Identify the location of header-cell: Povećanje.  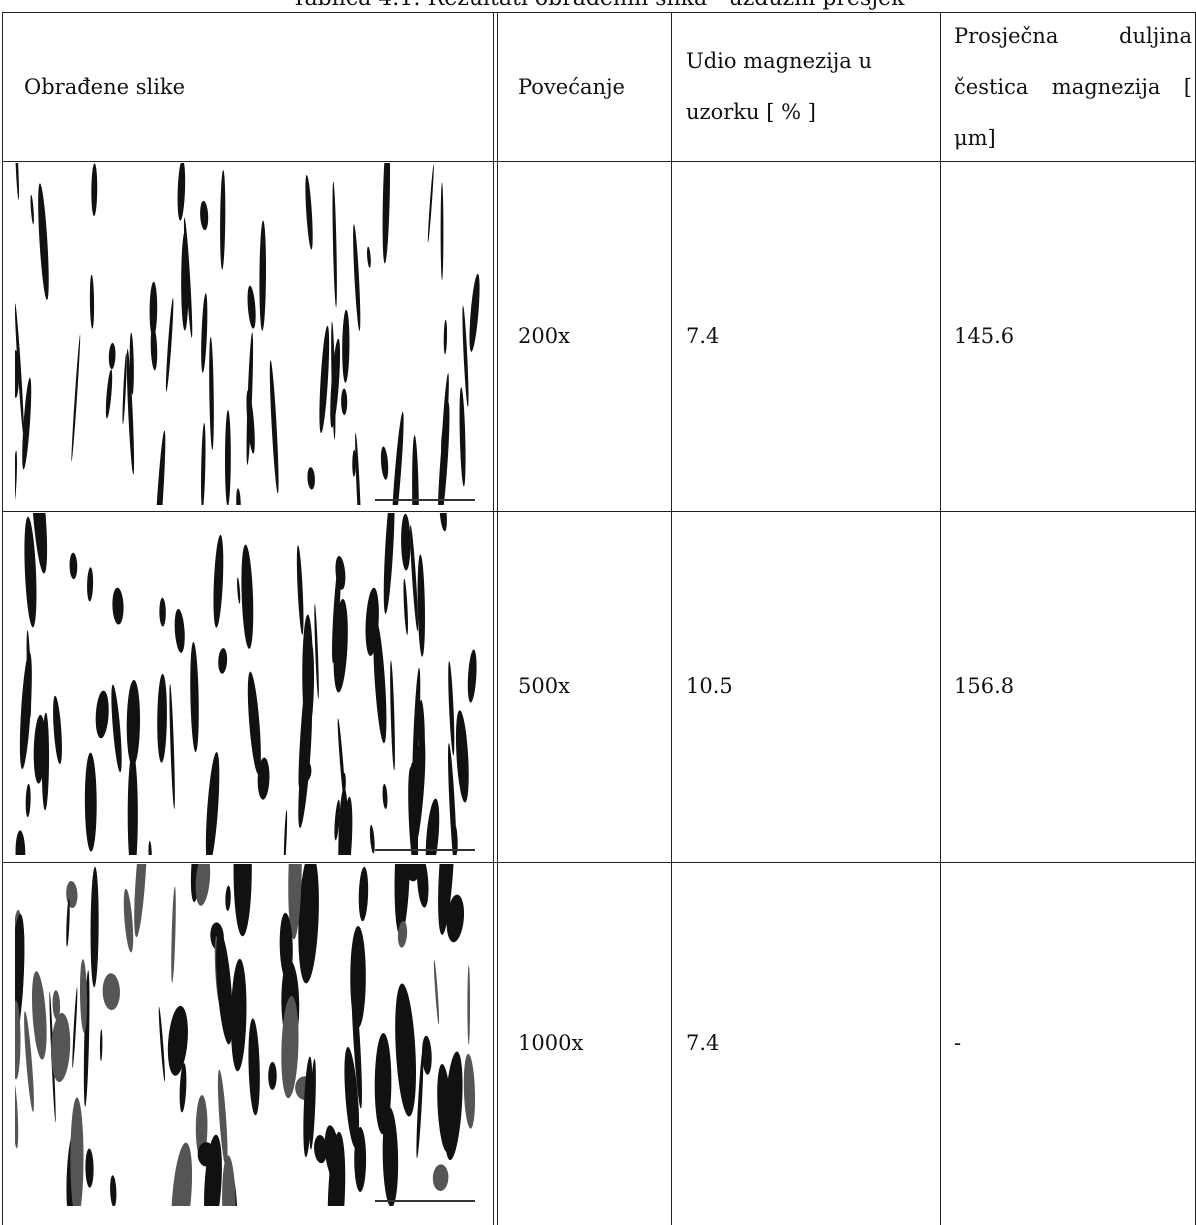
(571, 86).